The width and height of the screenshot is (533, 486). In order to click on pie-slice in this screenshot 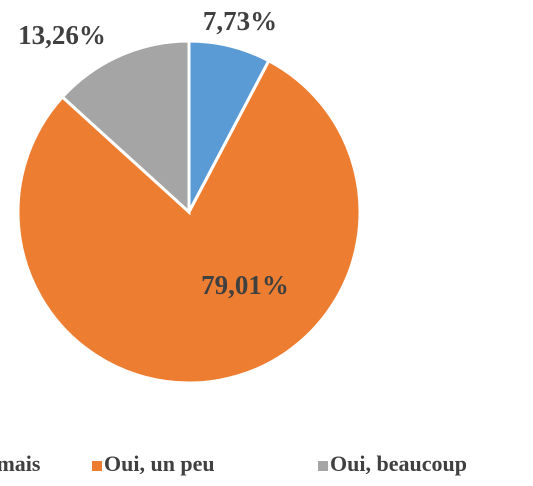, I will do `click(125, 127)`.